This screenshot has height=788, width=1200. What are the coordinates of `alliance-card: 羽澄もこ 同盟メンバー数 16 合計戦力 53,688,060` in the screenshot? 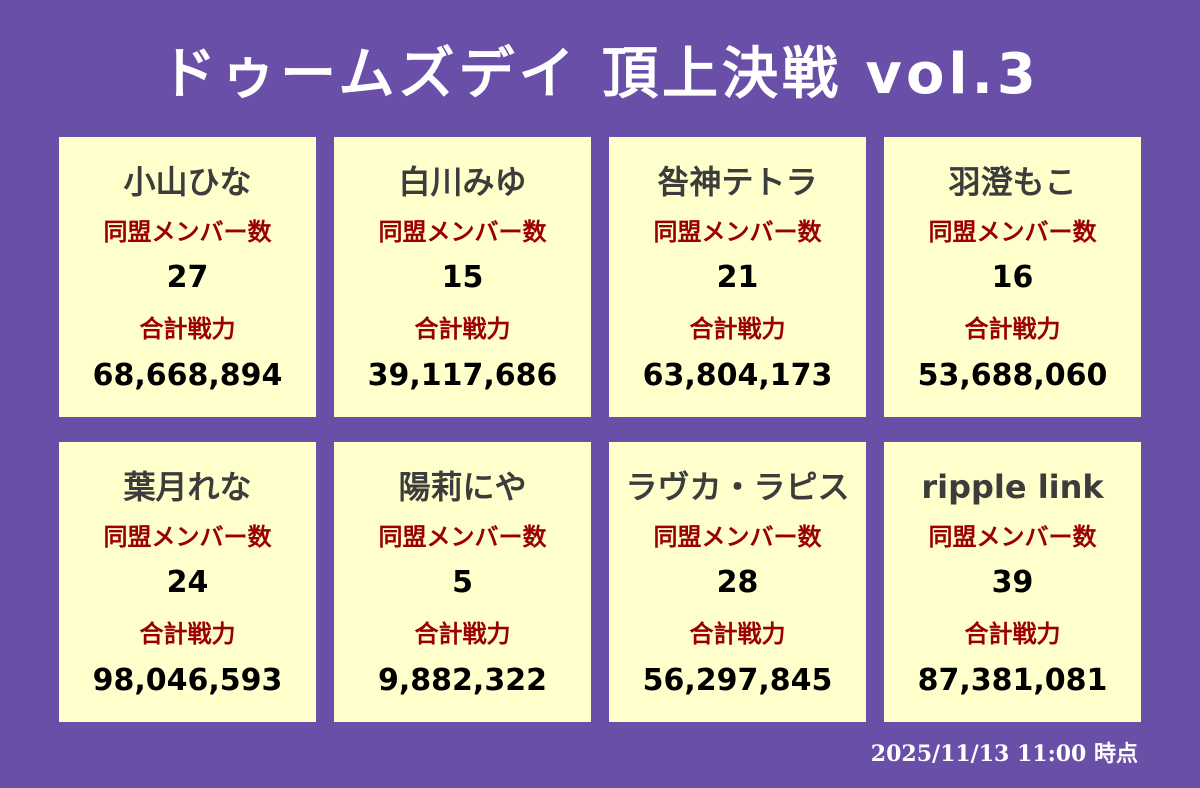 It's located at (1012, 277).